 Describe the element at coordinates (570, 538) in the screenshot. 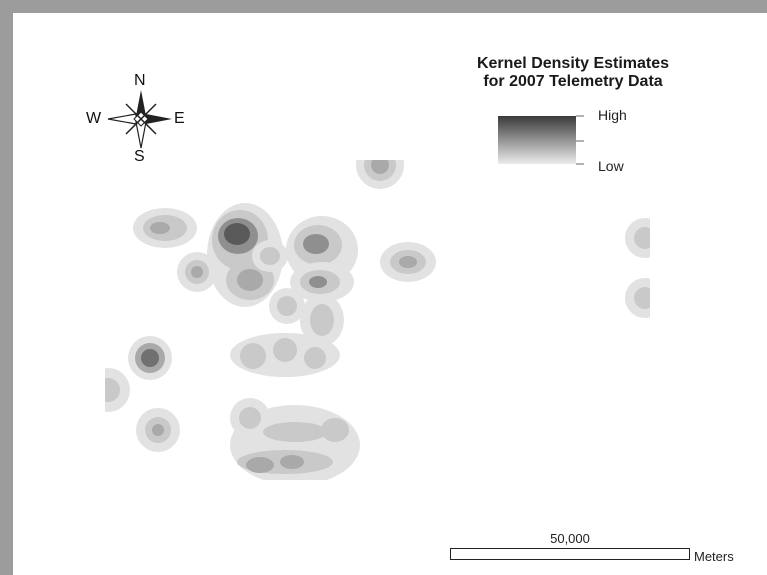

I see `scale-bar-value: 50,000` at that location.